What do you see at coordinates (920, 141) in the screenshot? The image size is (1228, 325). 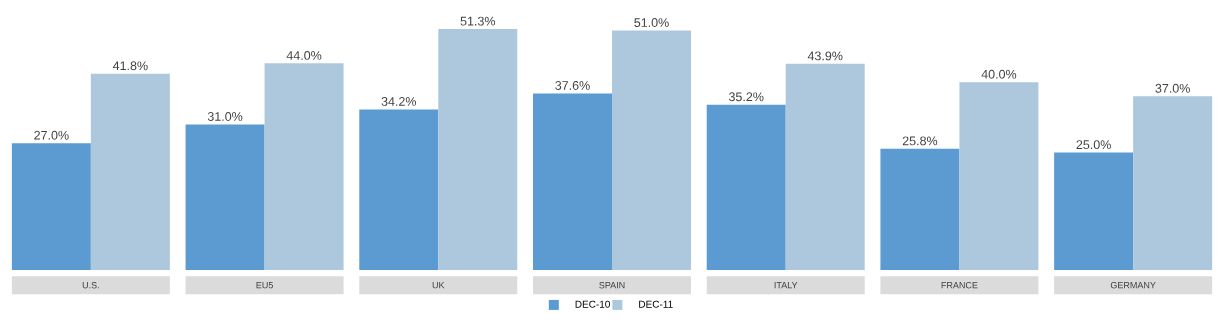 I see `data-label: 25.8%` at bounding box center [920, 141].